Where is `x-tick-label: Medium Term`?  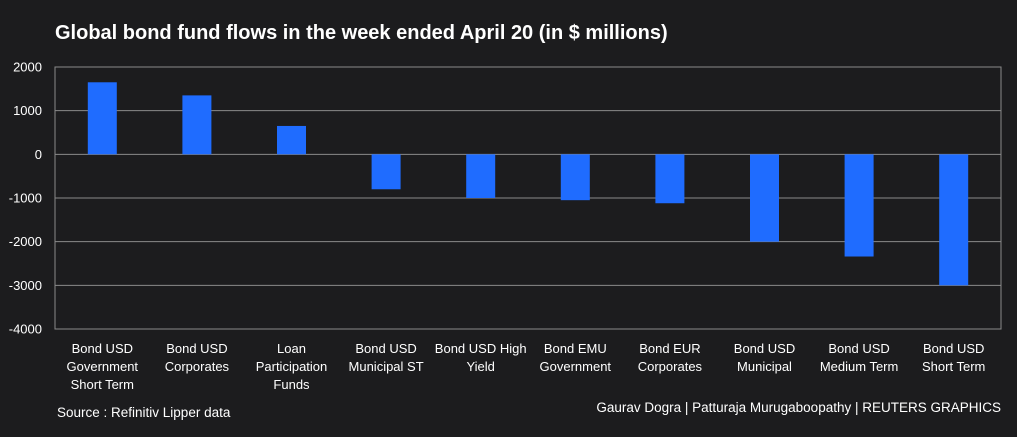
x-tick-label: Medium Term is located at coordinates (859, 366).